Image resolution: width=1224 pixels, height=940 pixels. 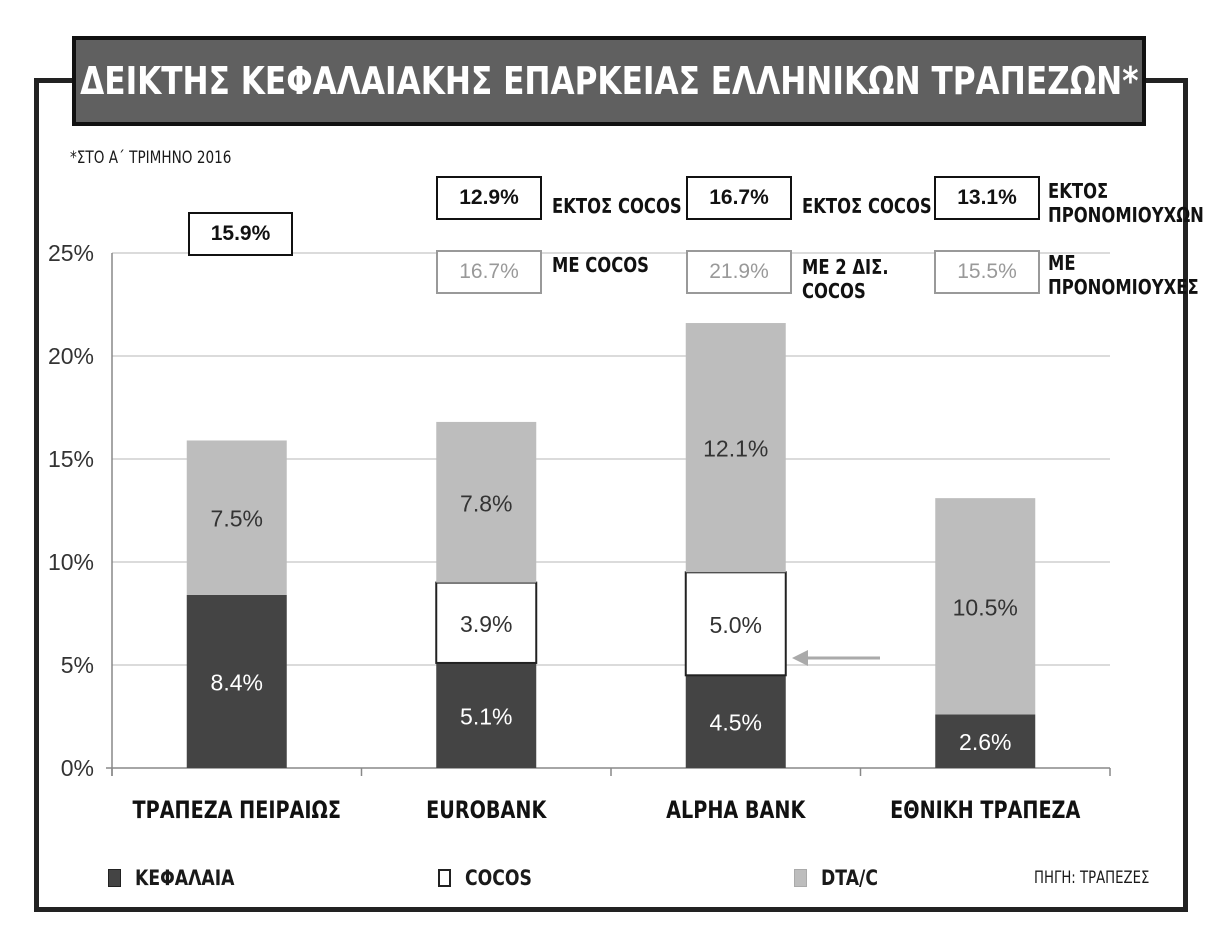 I want to click on data-label-kefalaia: 2.6%, so click(x=985, y=742).